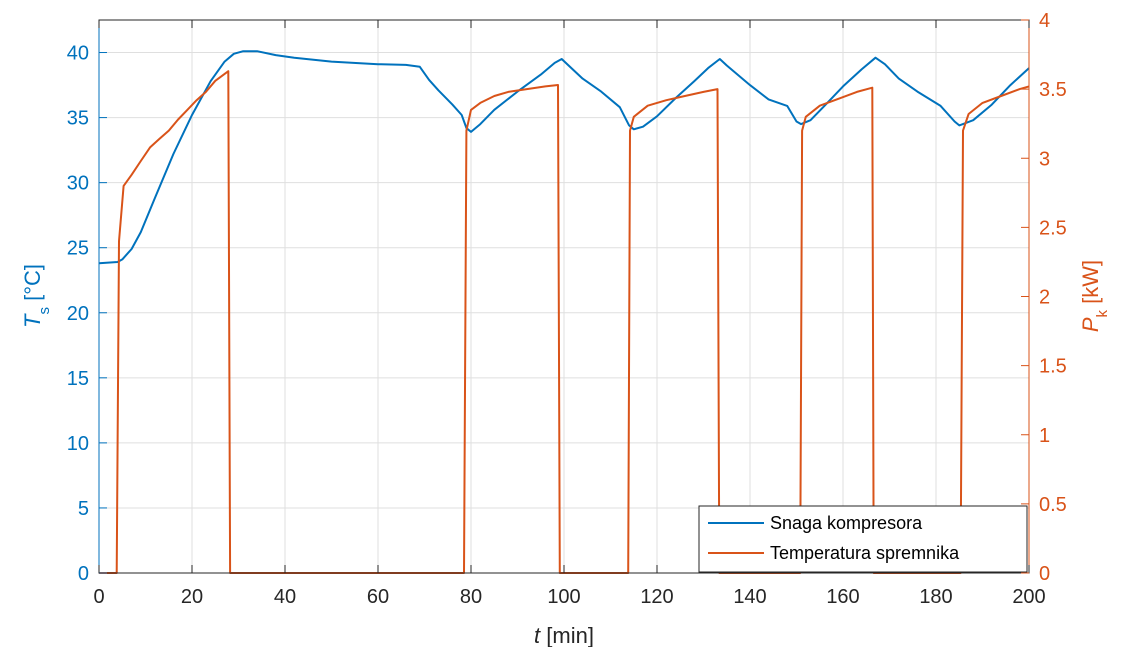 Image resolution: width=1121 pixels, height=647 pixels. I want to click on y-right-label: Pk [kW], so click(1094, 296).